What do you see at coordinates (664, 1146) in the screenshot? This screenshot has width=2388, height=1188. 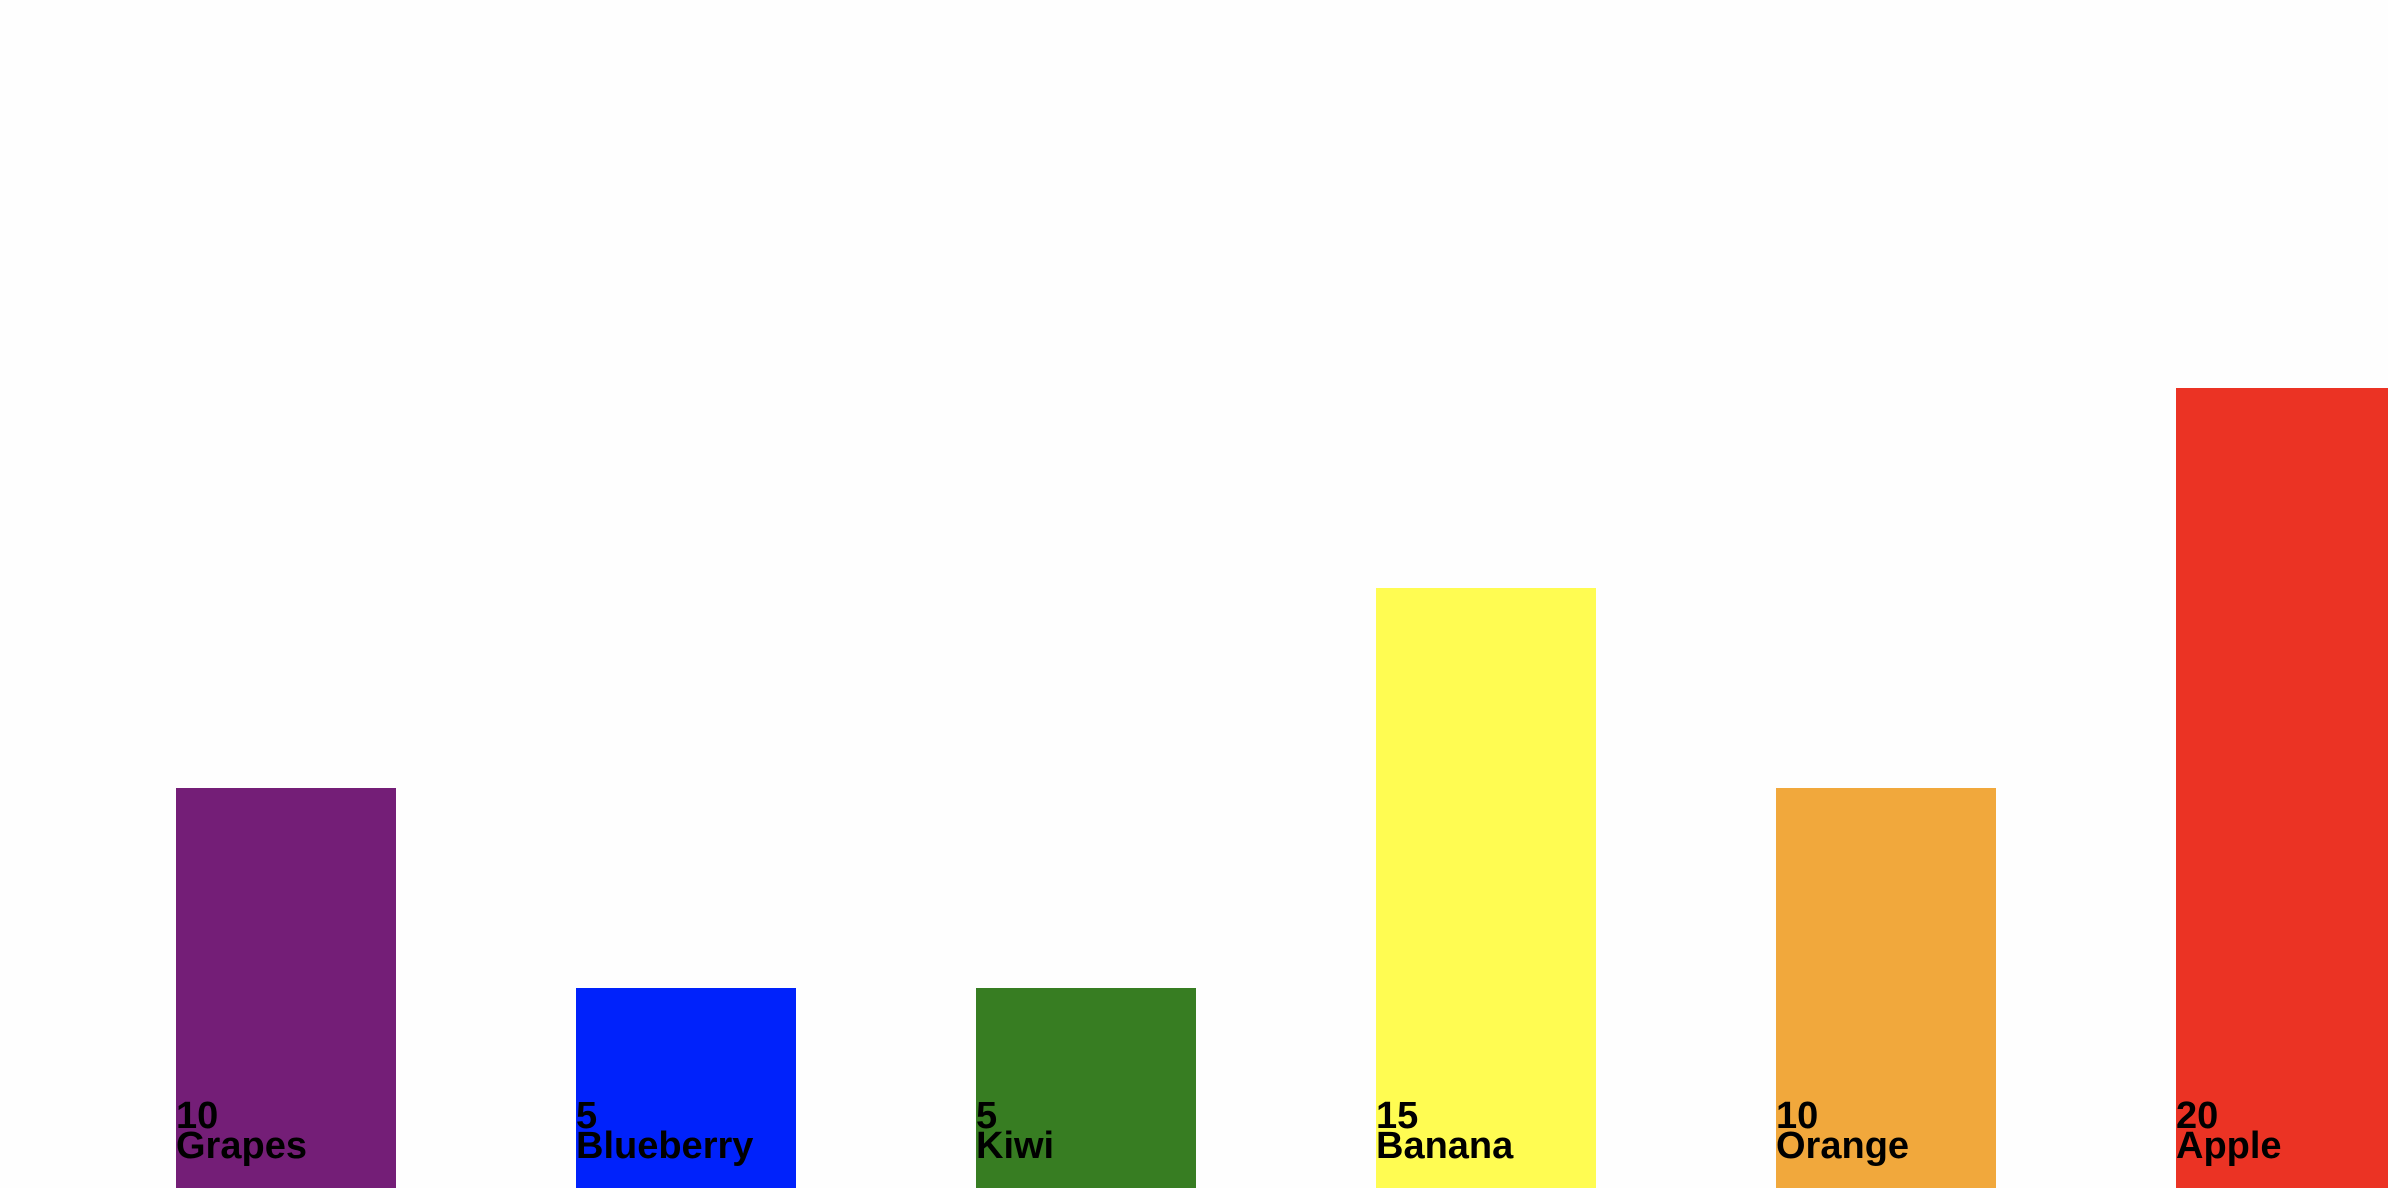 I see `bar-category-label-blueberry: Blueberry` at bounding box center [664, 1146].